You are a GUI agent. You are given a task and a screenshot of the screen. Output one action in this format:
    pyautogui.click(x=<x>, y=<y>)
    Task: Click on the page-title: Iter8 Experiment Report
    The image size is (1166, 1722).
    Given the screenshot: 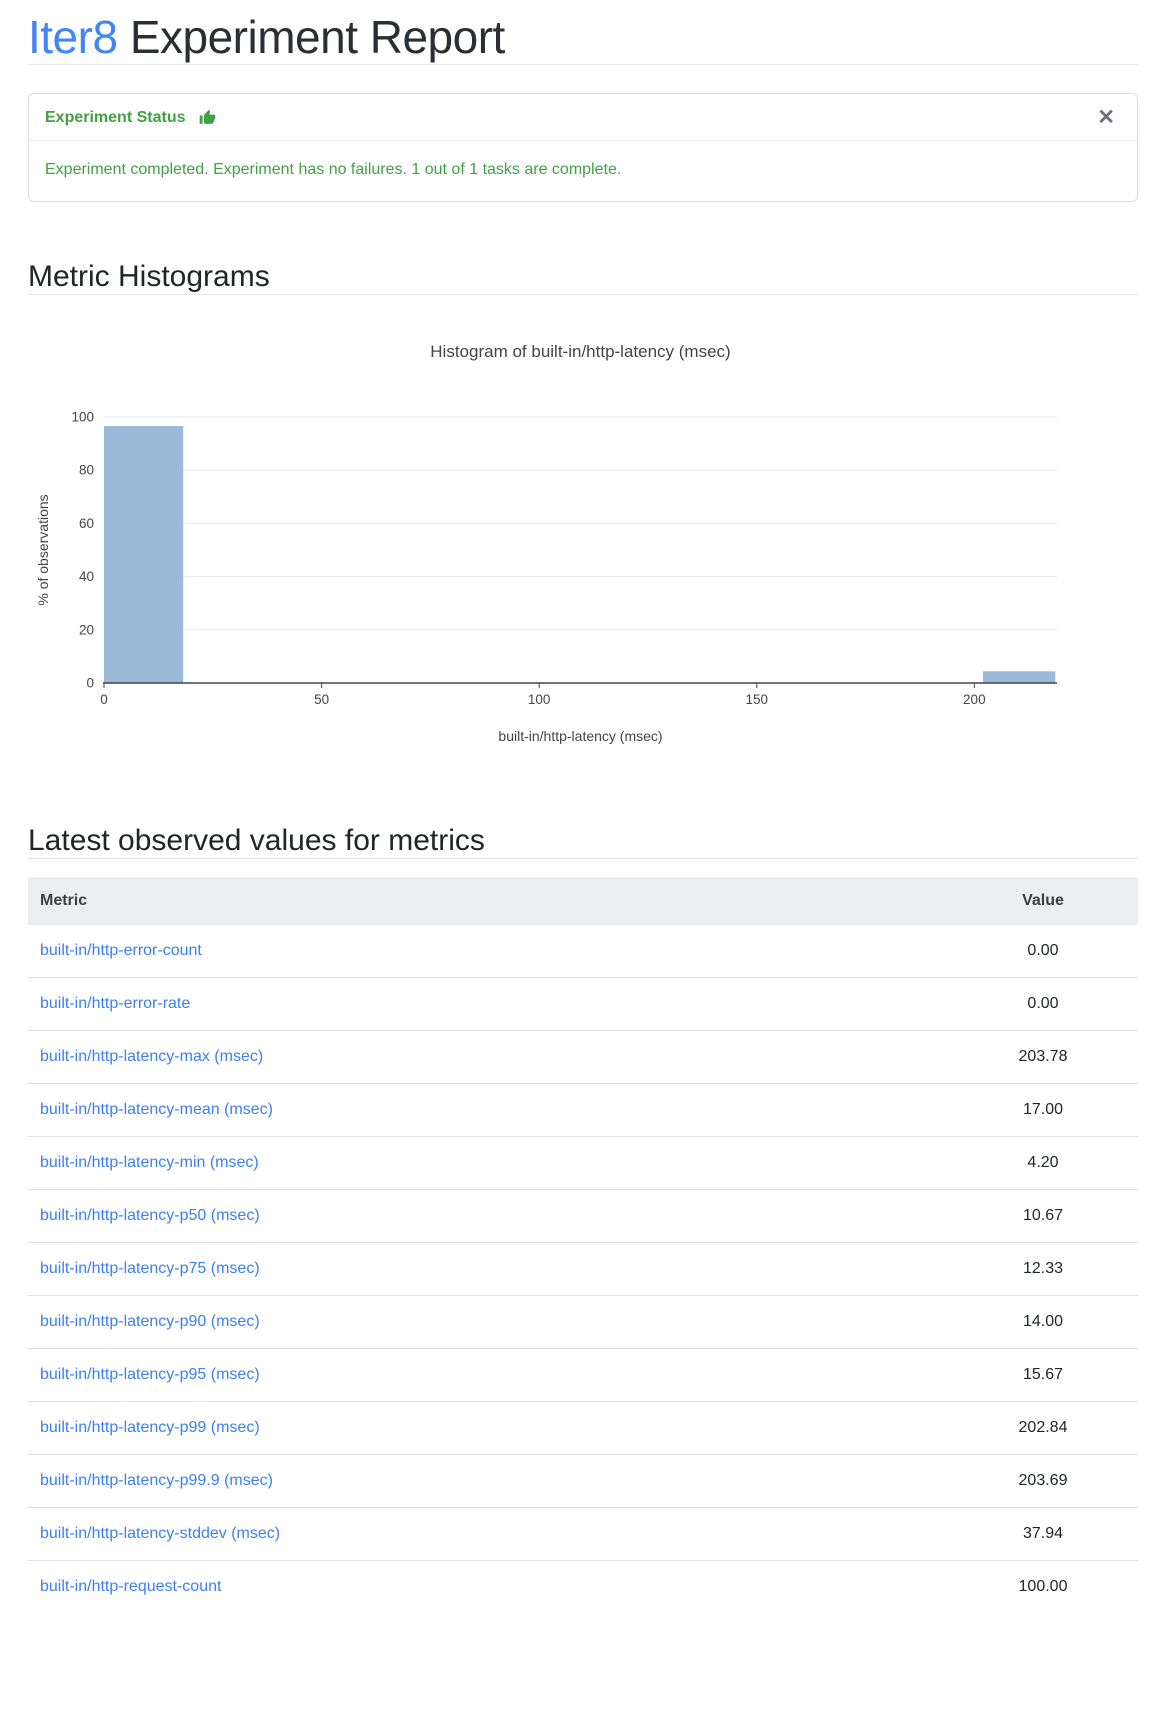 What is the action you would take?
    pyautogui.click(x=583, y=37)
    